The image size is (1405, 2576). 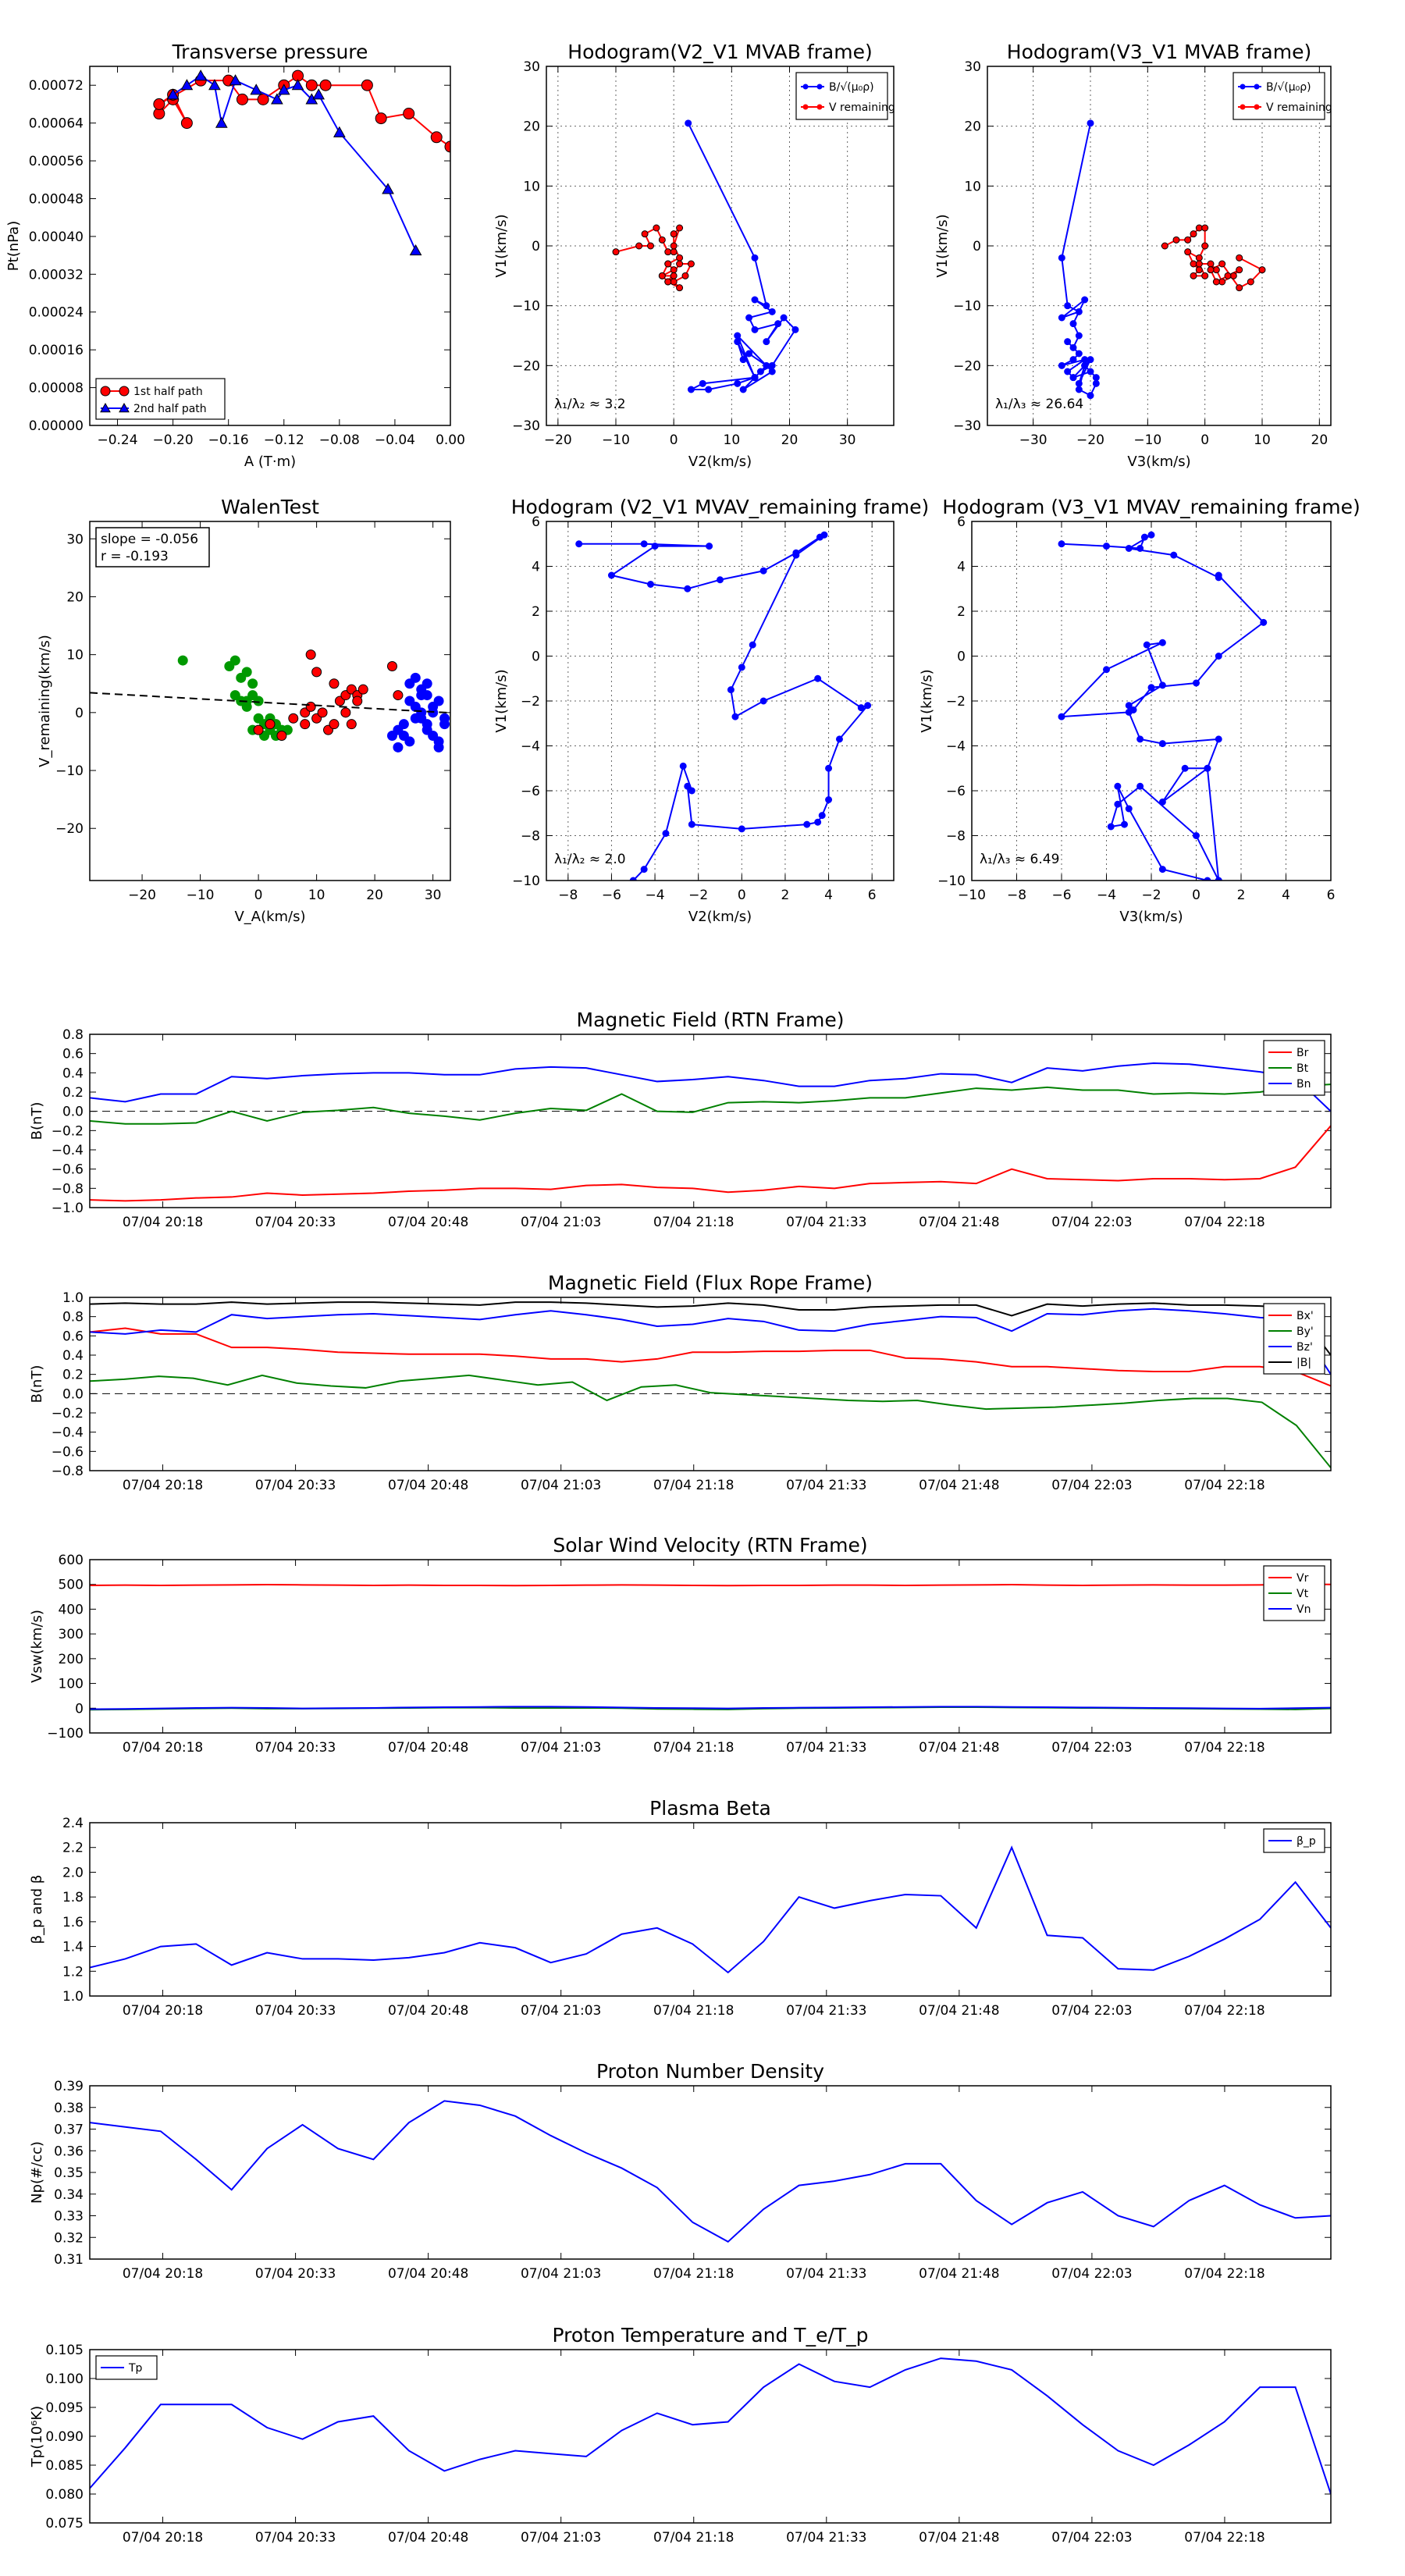 I want to click on y-tick-label: 0.4, so click(x=73, y=1073).